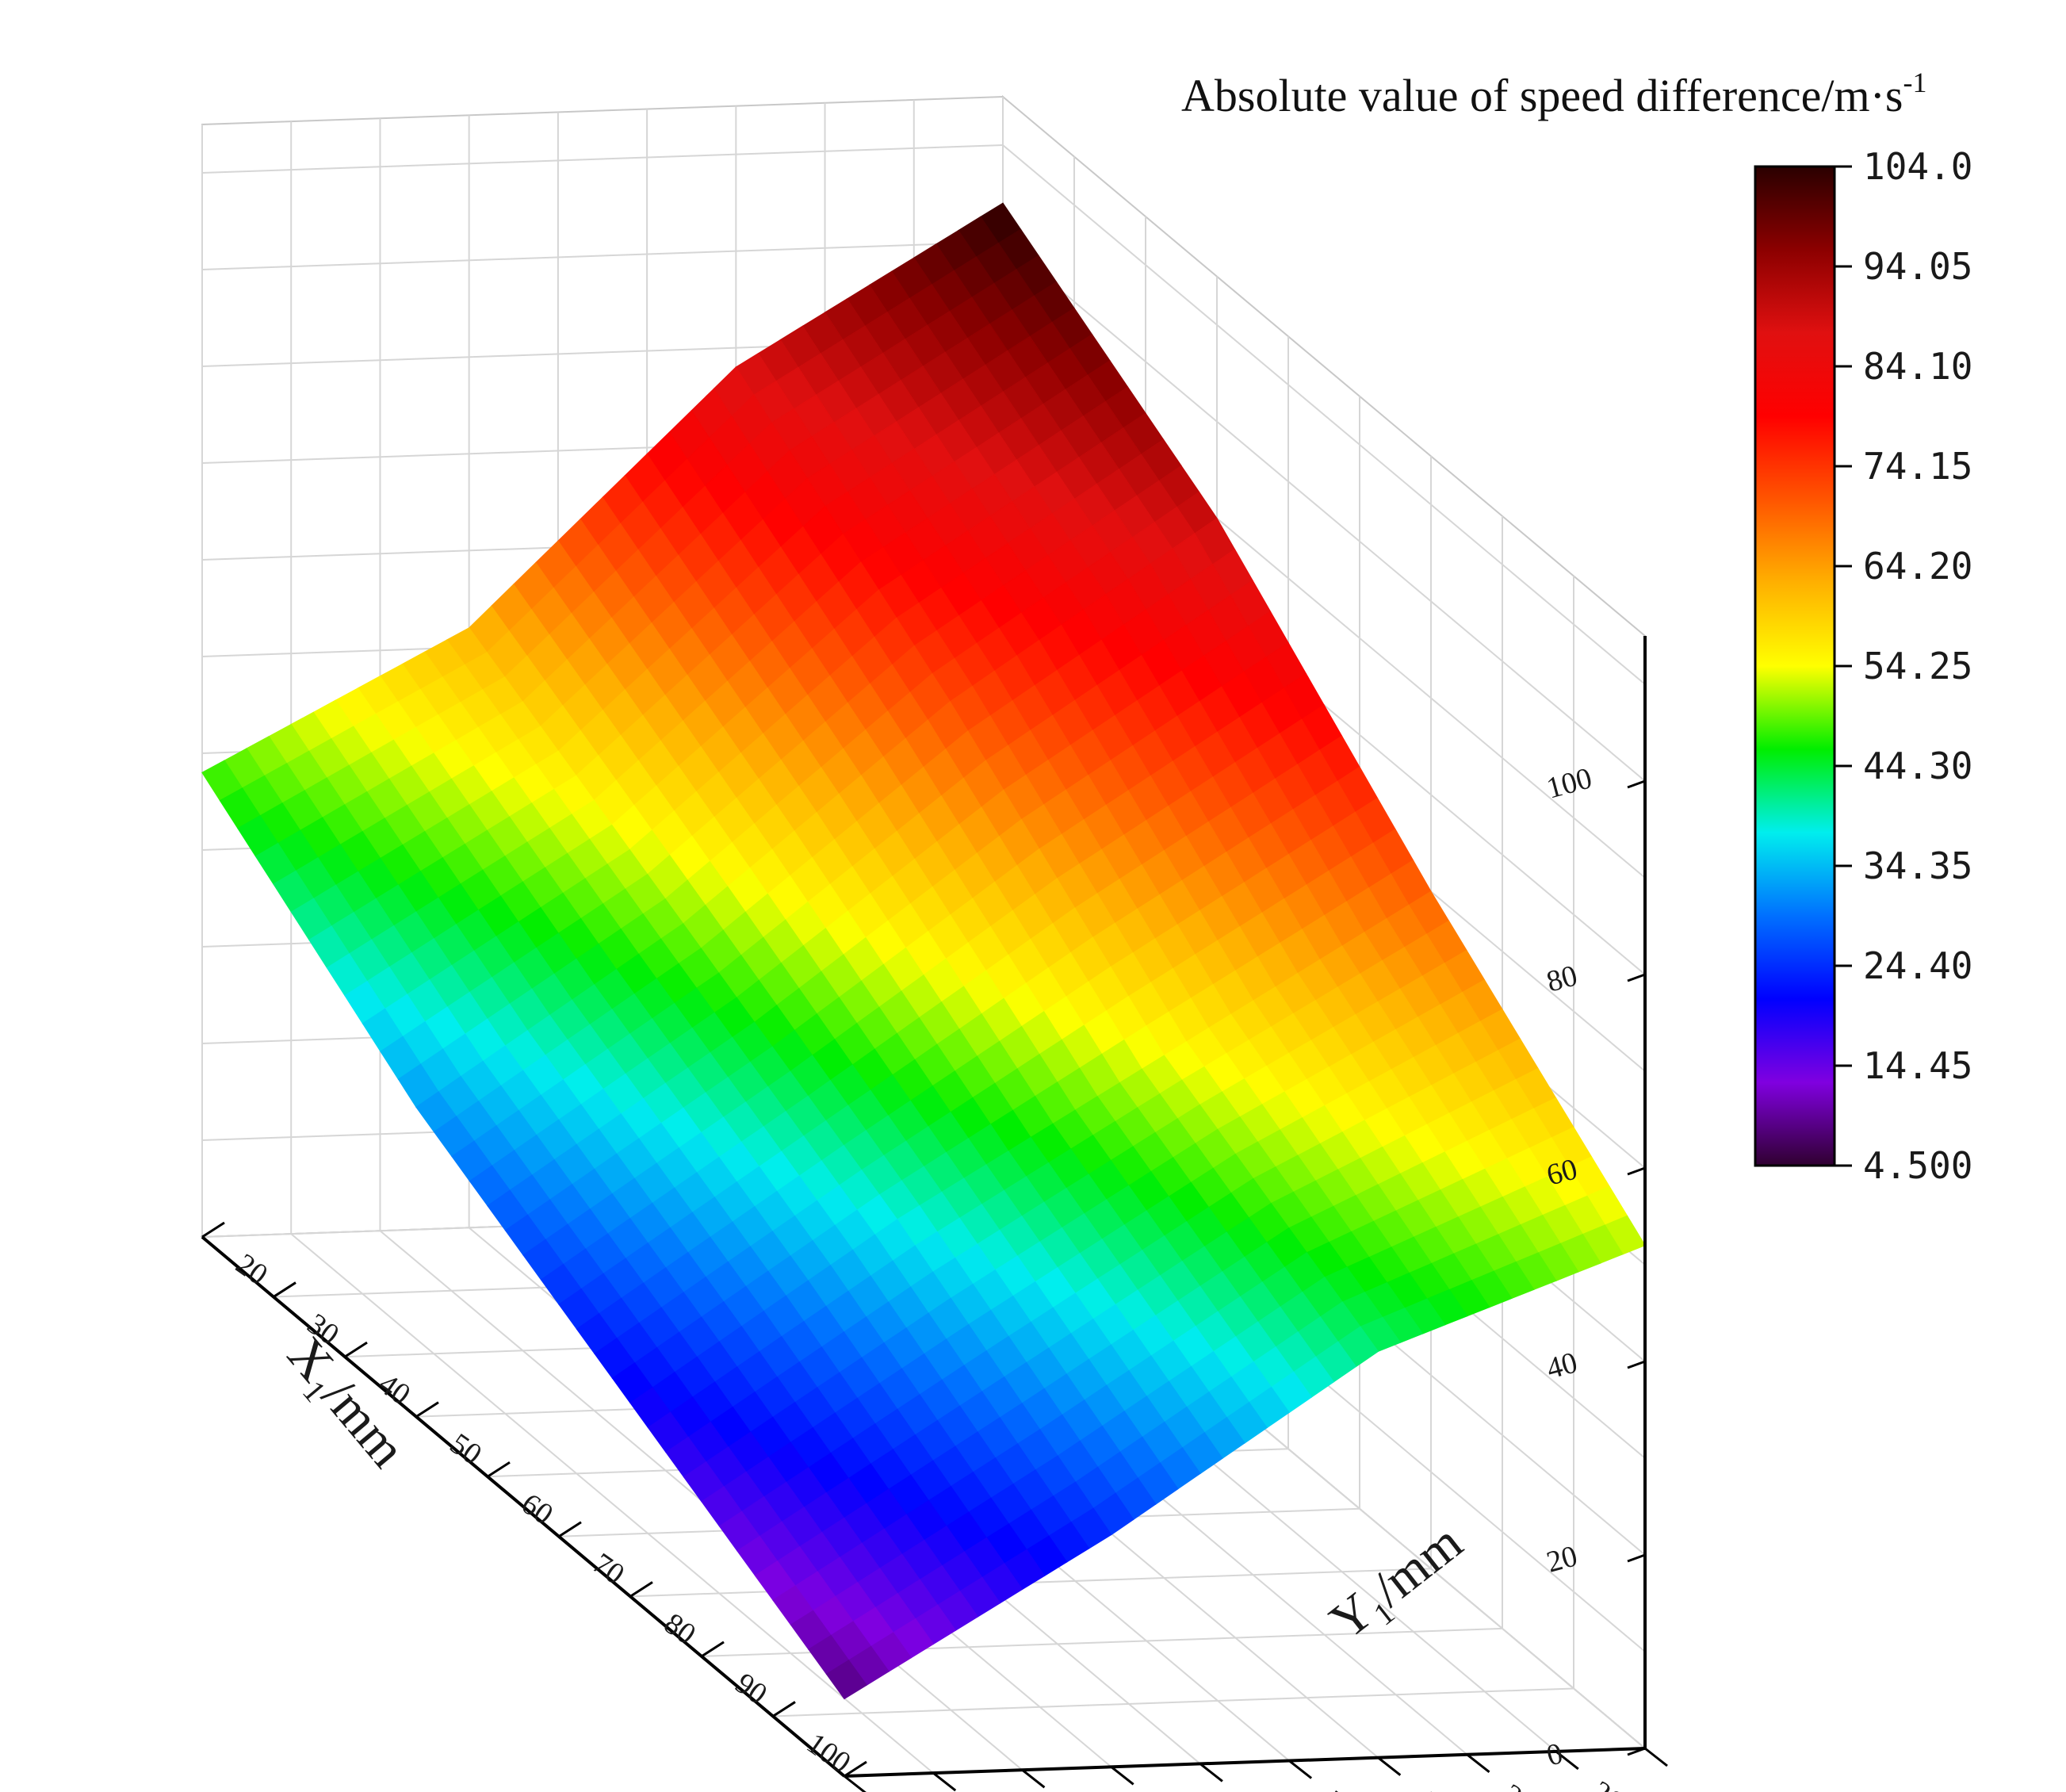 The height and width of the screenshot is (1792, 2066). What do you see at coordinates (1251, 1789) in the screenshot?
I see `x-tick-label: 60` at bounding box center [1251, 1789].